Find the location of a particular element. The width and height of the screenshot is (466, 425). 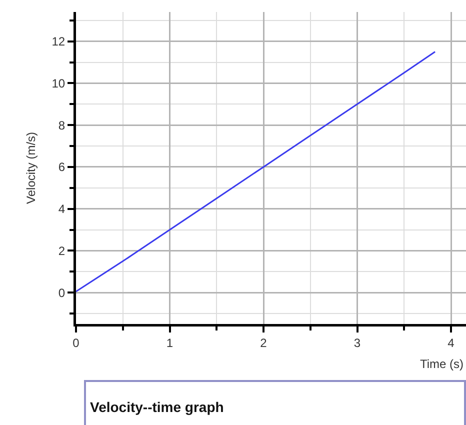

y-tick-label: 0 is located at coordinates (62, 293).